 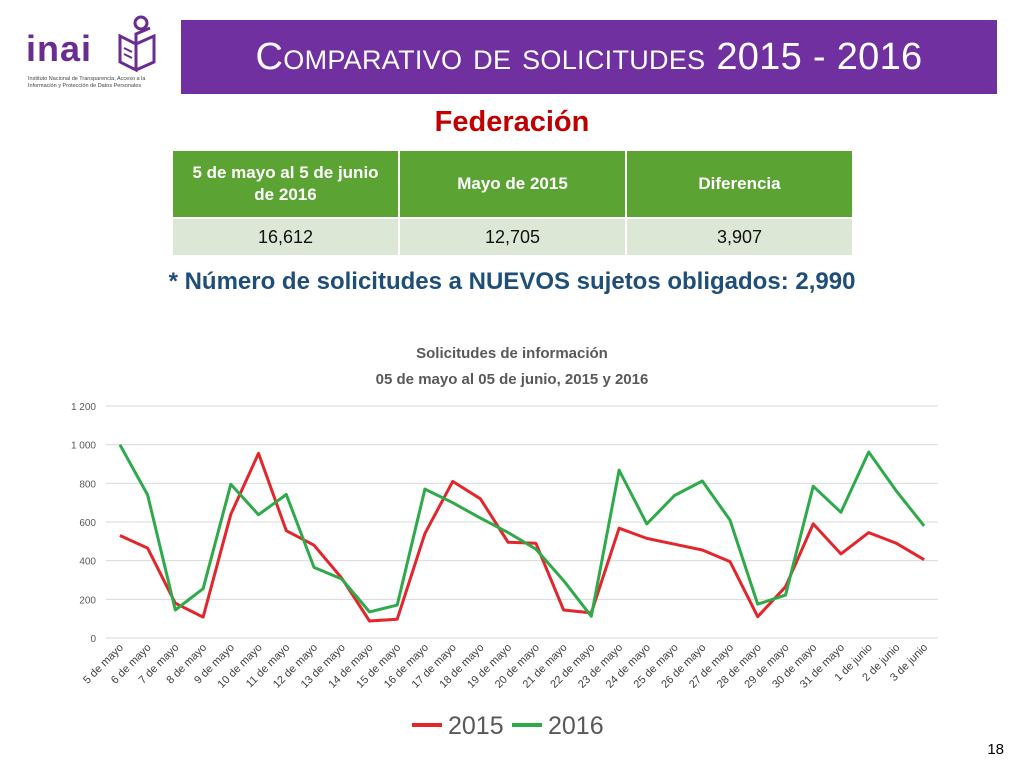 I want to click on page-title-years: 2015 - 2016, so click(x=819, y=56).